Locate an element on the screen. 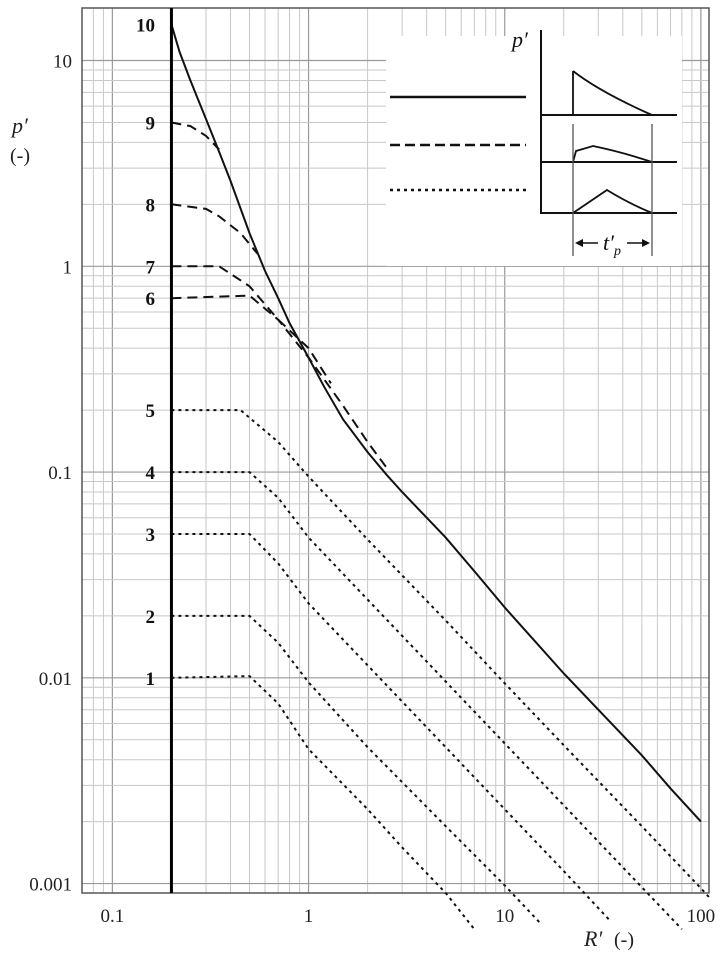  duration-arrowhead-right is located at coordinates (646, 243).